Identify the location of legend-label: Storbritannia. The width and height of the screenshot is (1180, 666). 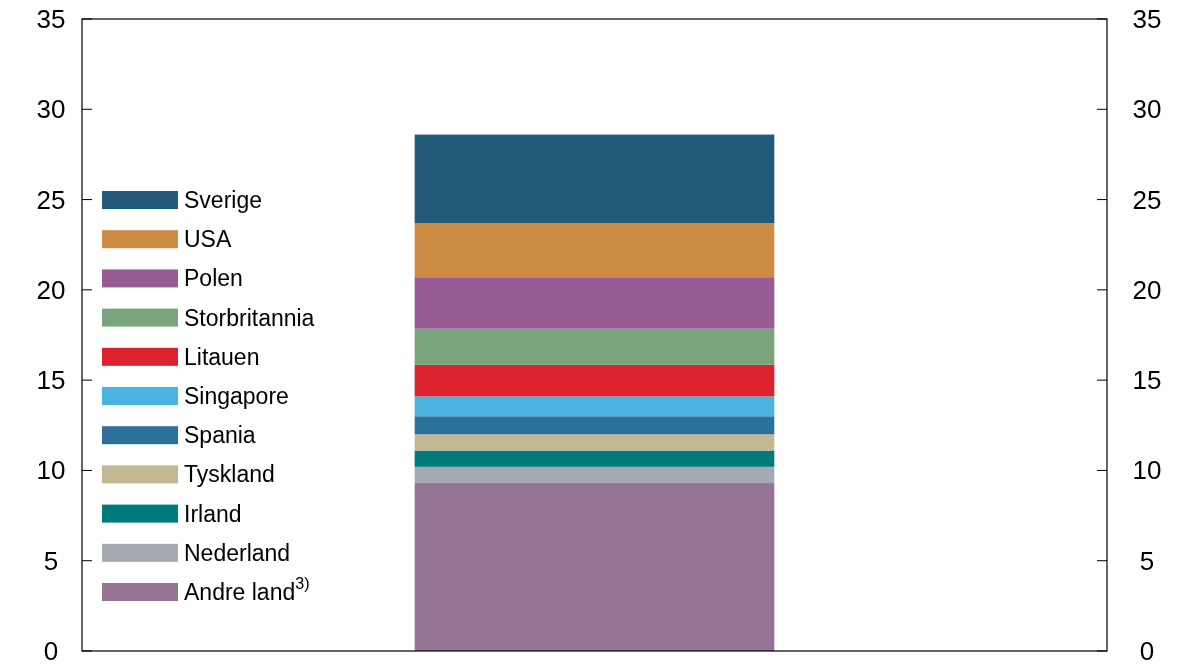
(249, 317).